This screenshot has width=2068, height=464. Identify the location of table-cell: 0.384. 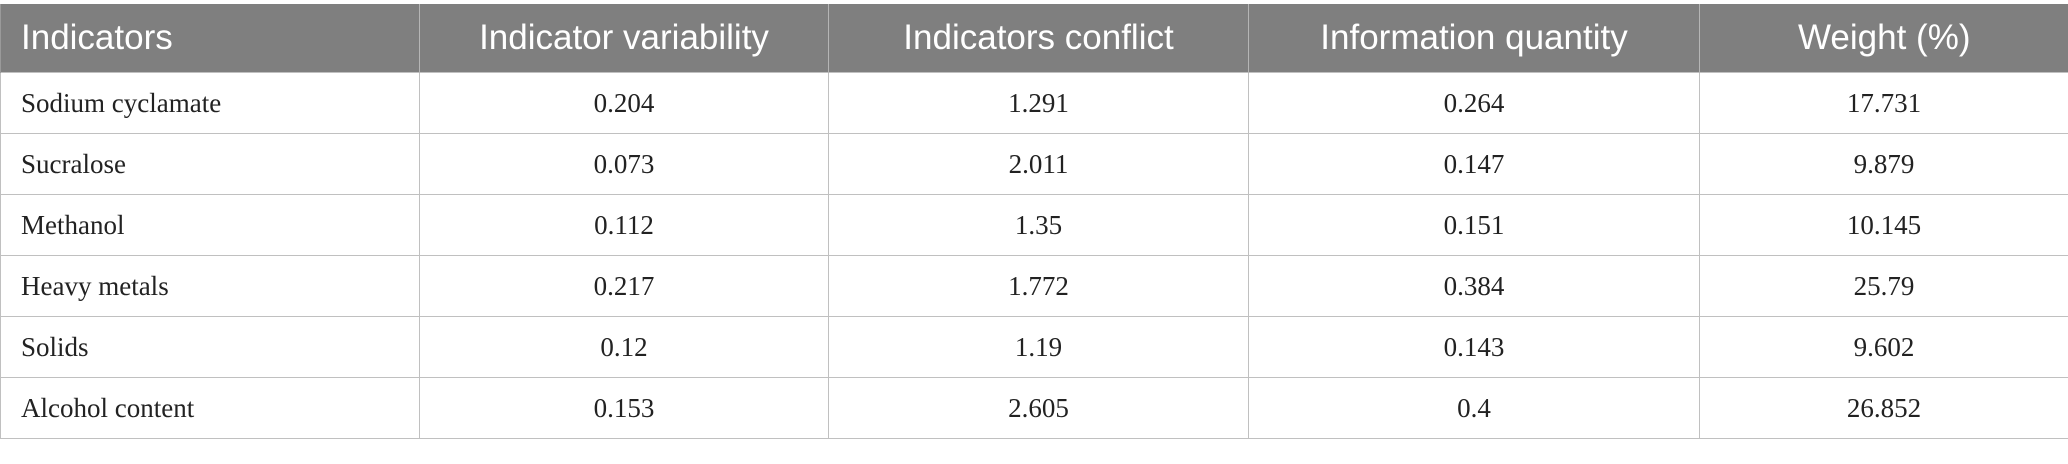
(1474, 286).